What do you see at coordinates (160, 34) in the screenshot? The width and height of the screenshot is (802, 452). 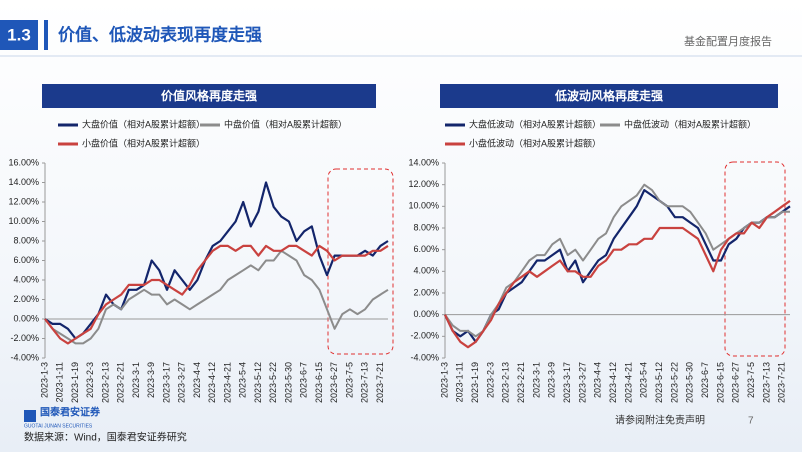 I see `slide-title: 价值、低波动表现再度走强` at bounding box center [160, 34].